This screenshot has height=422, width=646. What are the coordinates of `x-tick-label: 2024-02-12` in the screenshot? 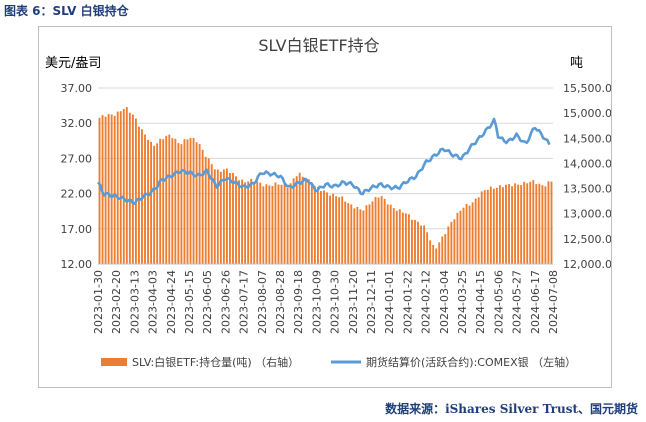 It's located at (426, 302).